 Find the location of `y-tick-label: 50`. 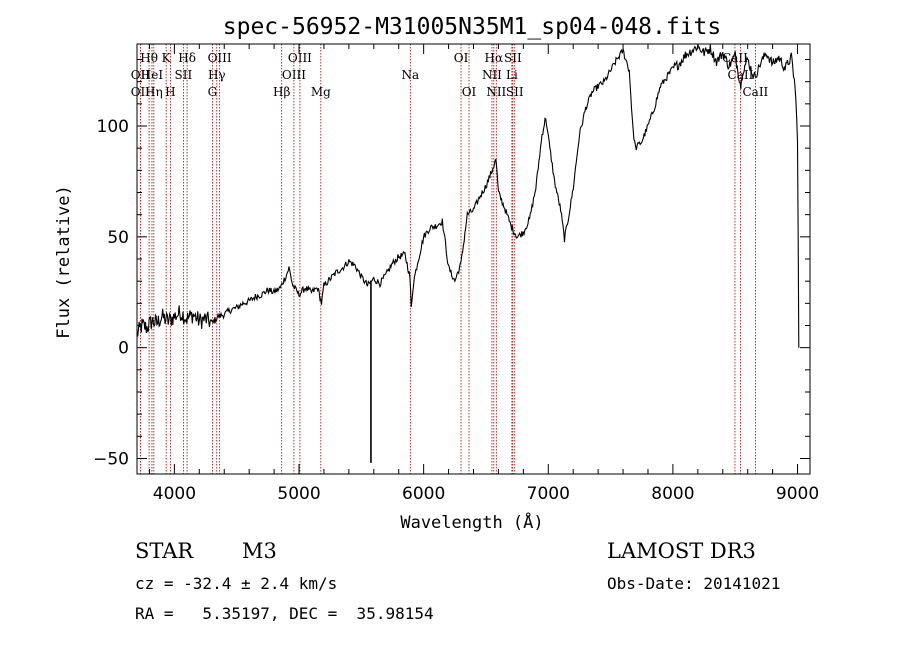

y-tick-label: 50 is located at coordinates (118, 238).